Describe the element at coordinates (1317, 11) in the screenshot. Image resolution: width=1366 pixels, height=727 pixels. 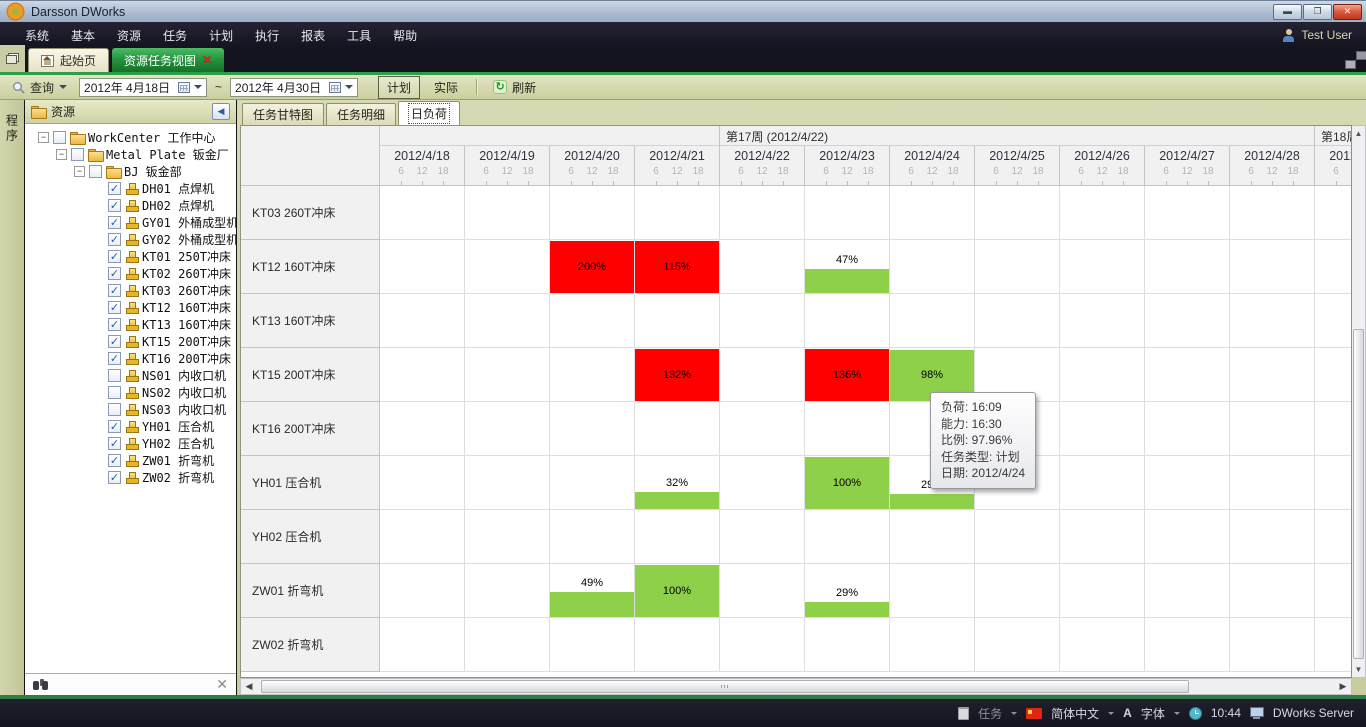
I see `restore-button: ❐` at that location.